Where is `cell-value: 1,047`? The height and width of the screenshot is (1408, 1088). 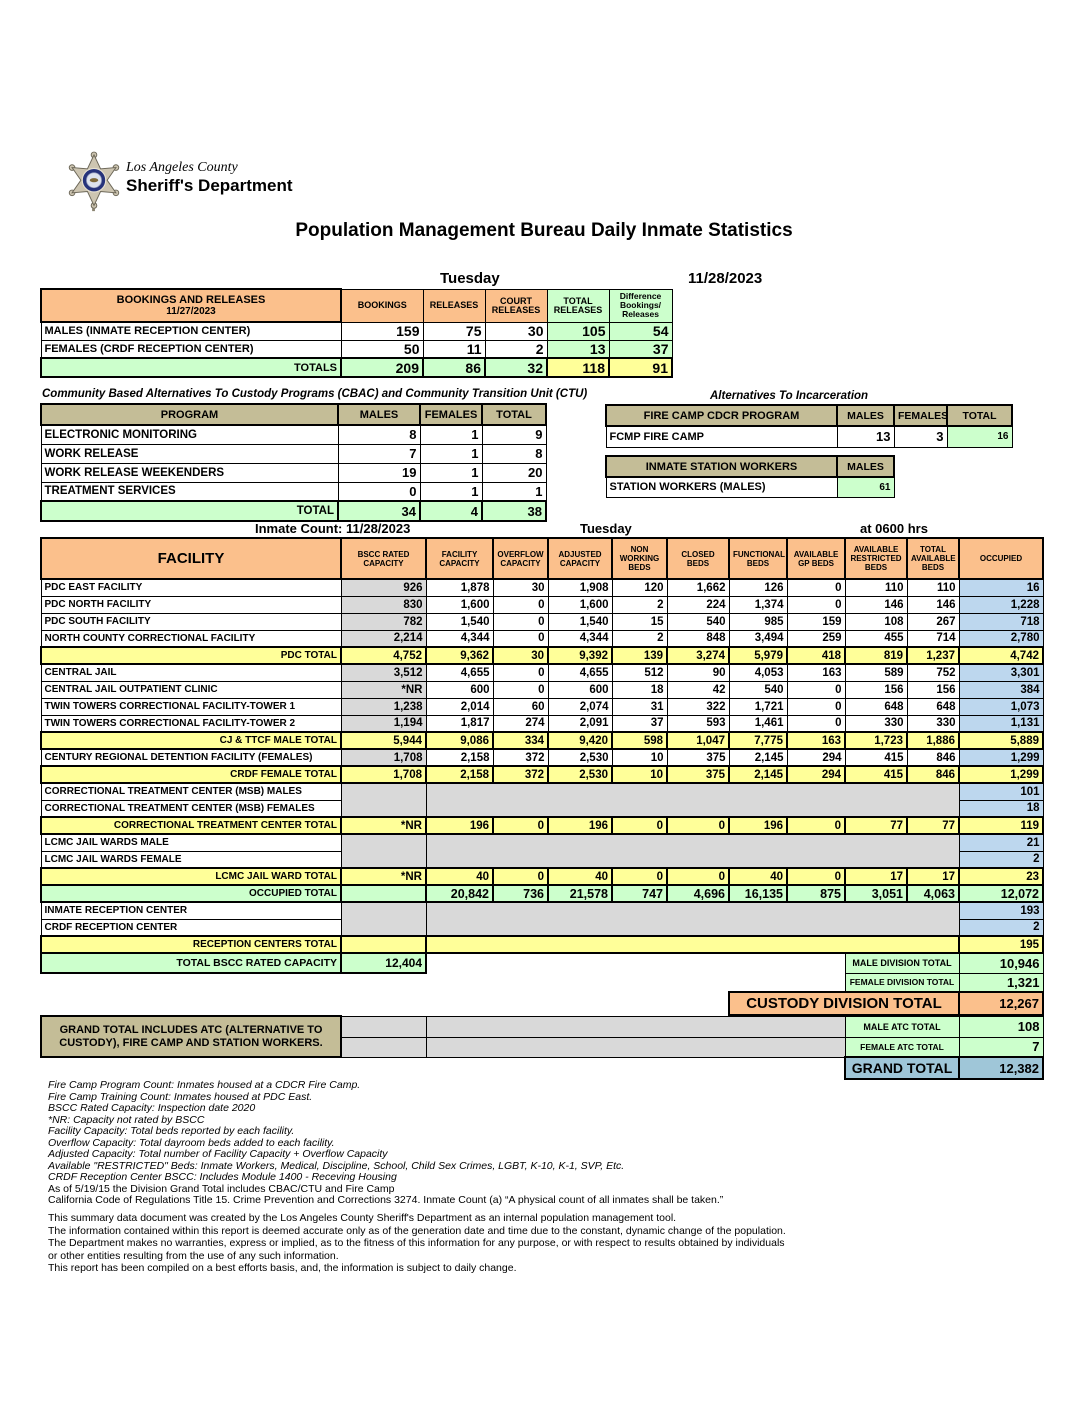 cell-value: 1,047 is located at coordinates (698, 740).